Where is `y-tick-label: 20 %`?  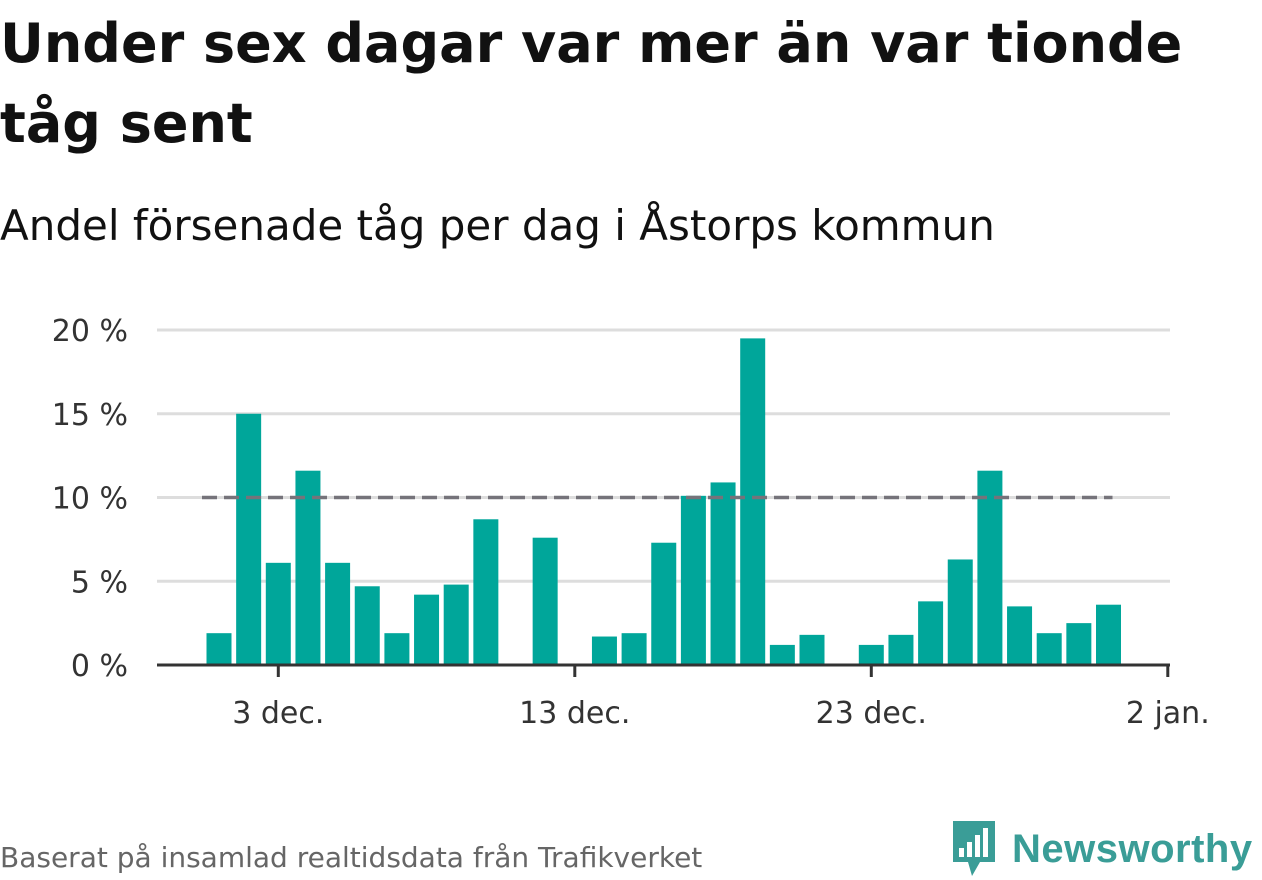
y-tick-label: 20 % is located at coordinates (90, 331).